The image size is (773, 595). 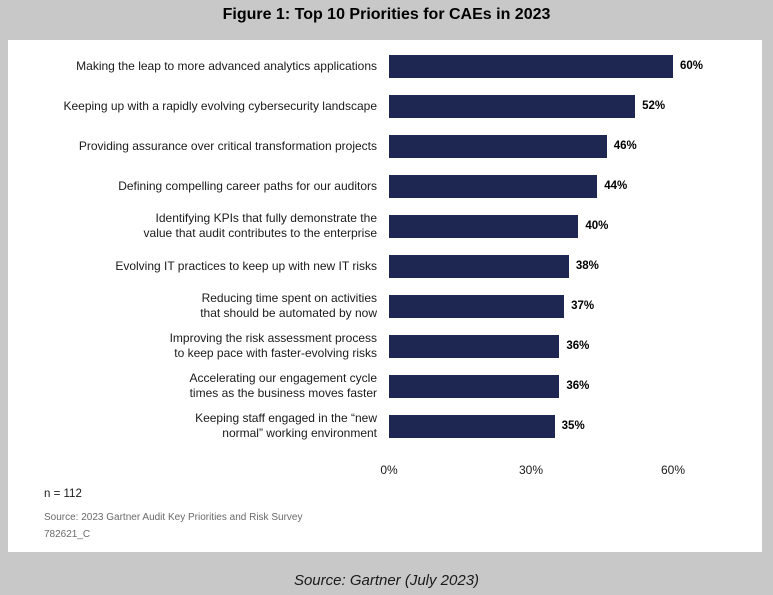 What do you see at coordinates (299, 433) in the screenshot?
I see `category-label-line: normal” working environment` at bounding box center [299, 433].